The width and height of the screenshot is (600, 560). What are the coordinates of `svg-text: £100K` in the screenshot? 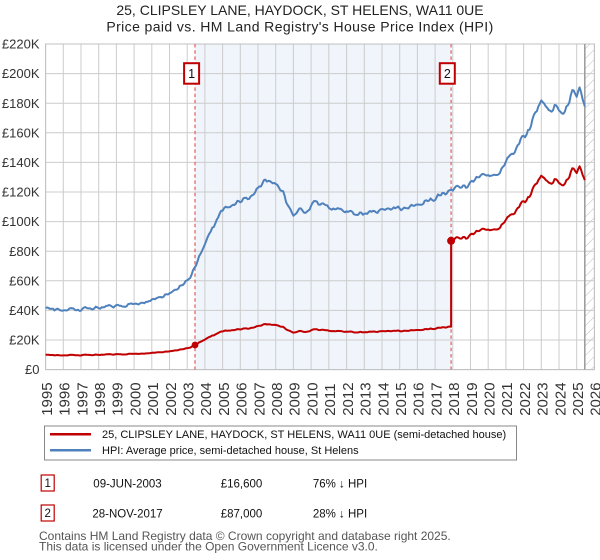 It's located at (21, 221).